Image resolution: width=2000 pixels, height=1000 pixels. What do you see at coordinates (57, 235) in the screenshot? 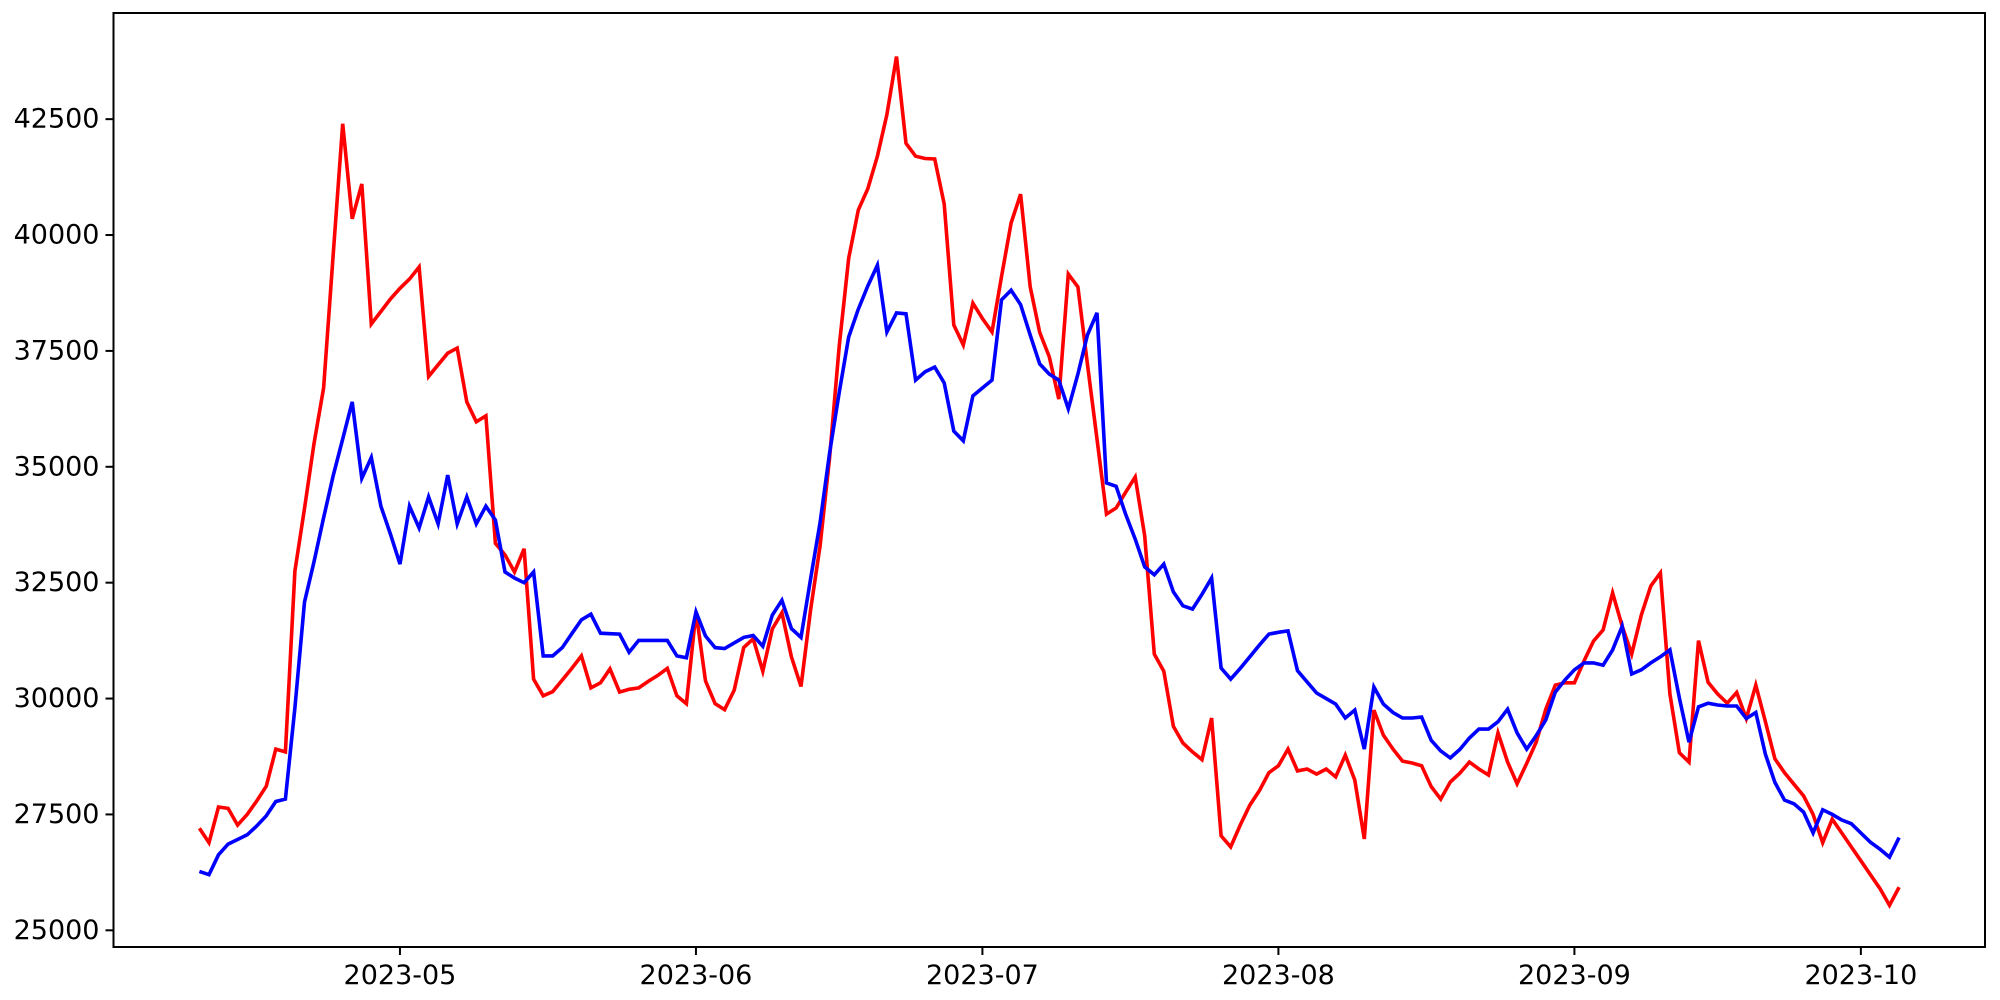
I see `y-tick-label: 40000` at bounding box center [57, 235].